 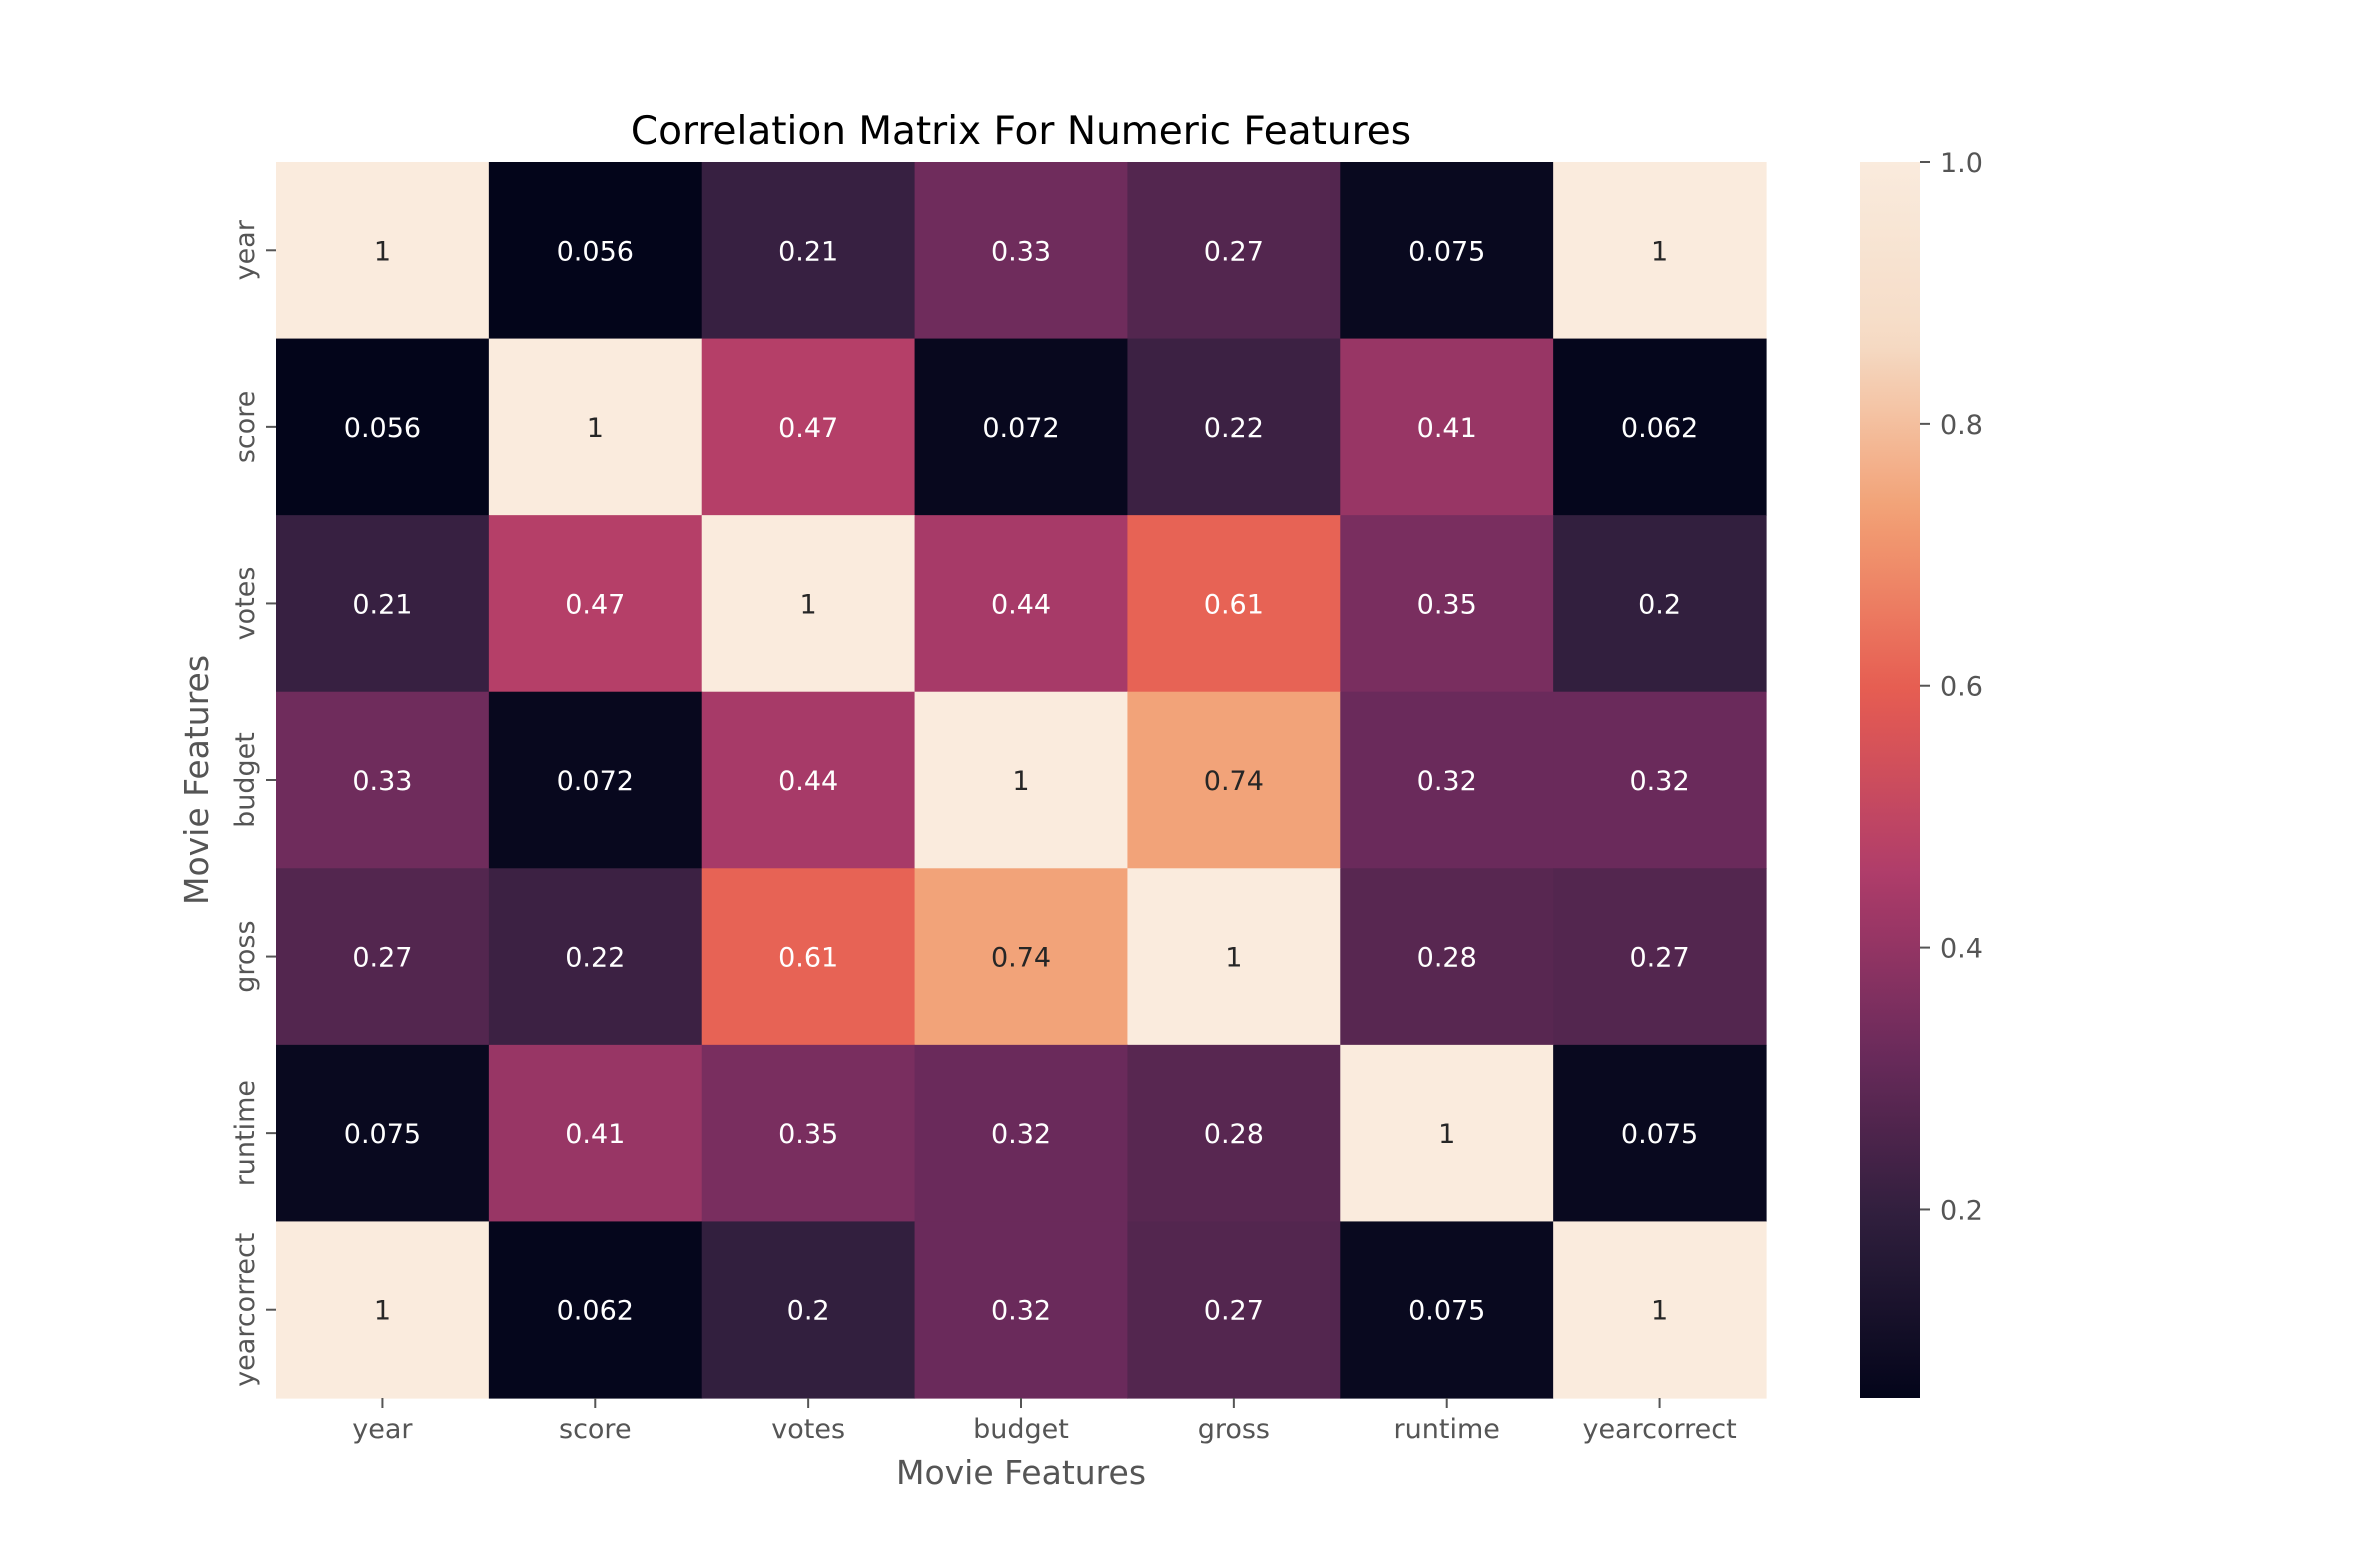 What do you see at coordinates (808, 1429) in the screenshot?
I see `x-tick-label: votes` at bounding box center [808, 1429].